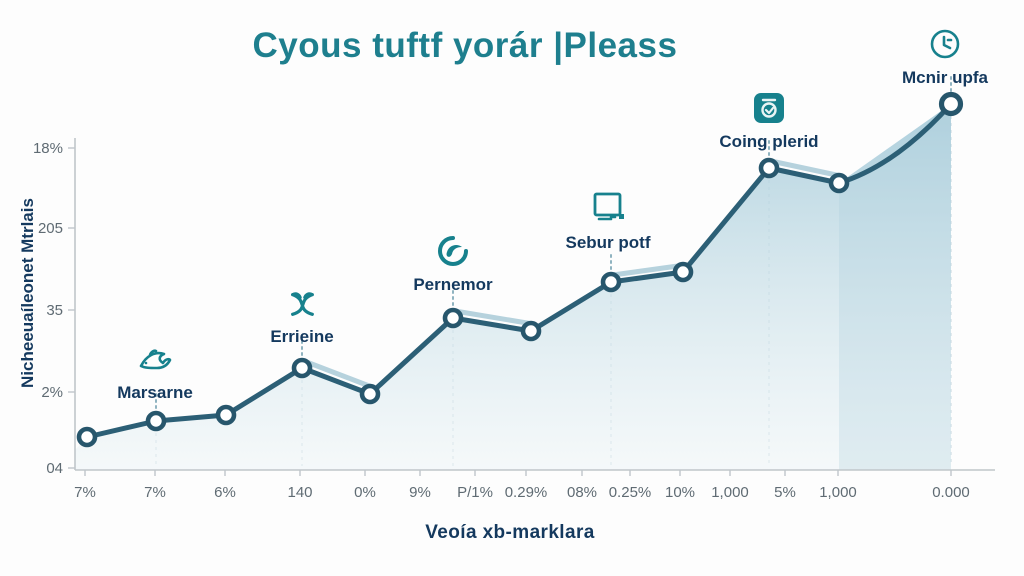 The image size is (1024, 576). Describe the element at coordinates (155, 392) in the screenshot. I see `milestone-label: Marsarne` at that location.